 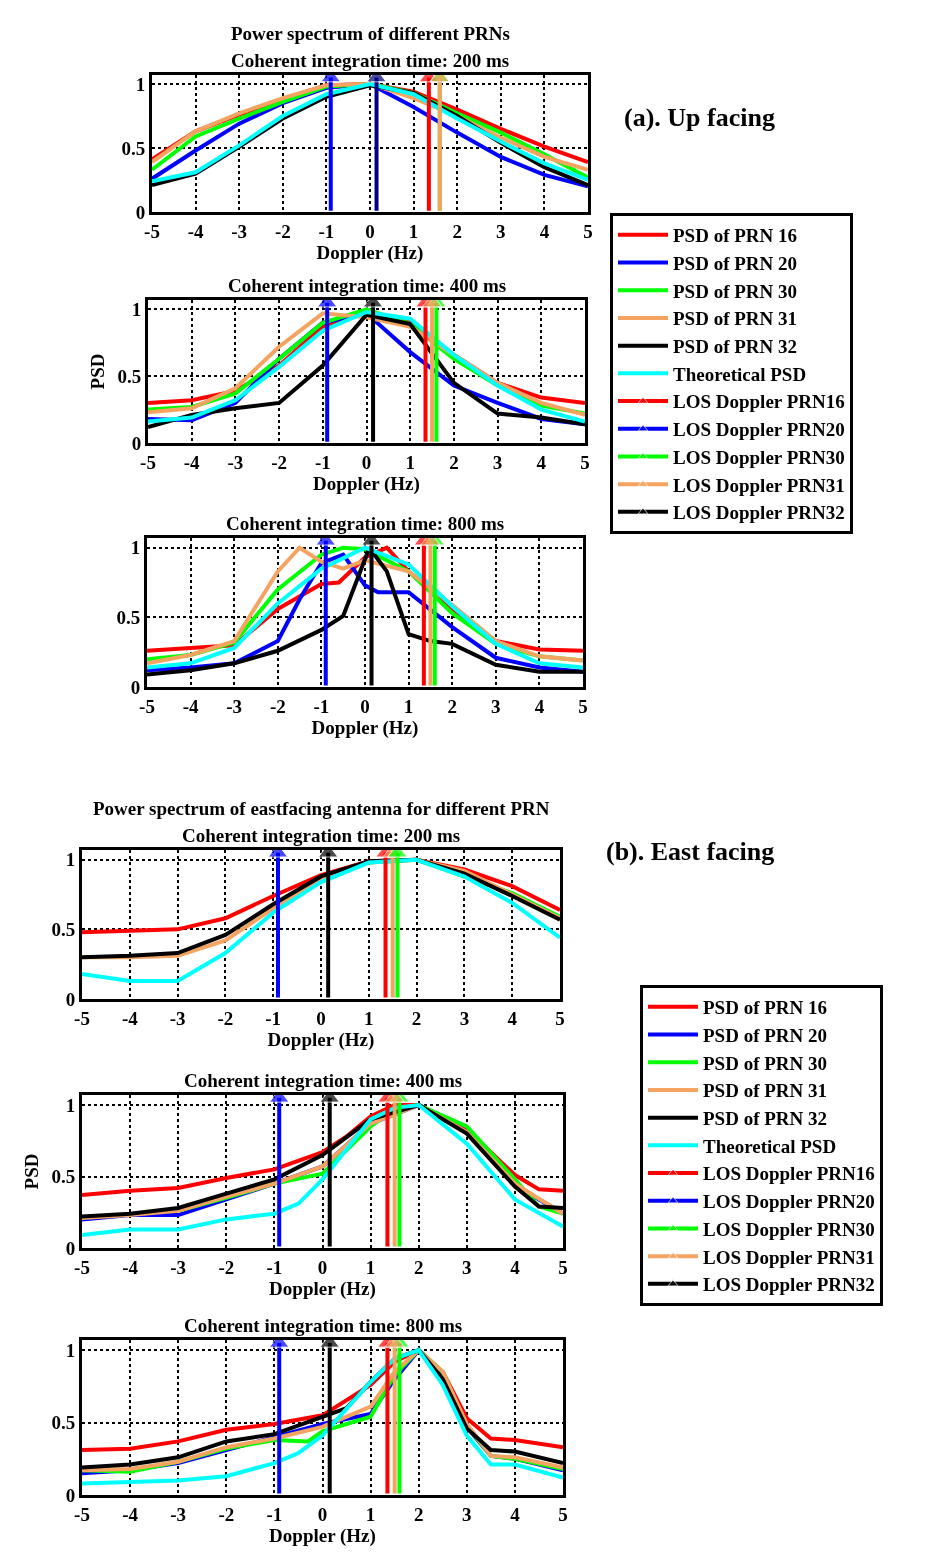 What do you see at coordinates (321, 808) in the screenshot?
I see `chart-title: Power spectrum of eastfacing antenna for different PRN` at bounding box center [321, 808].